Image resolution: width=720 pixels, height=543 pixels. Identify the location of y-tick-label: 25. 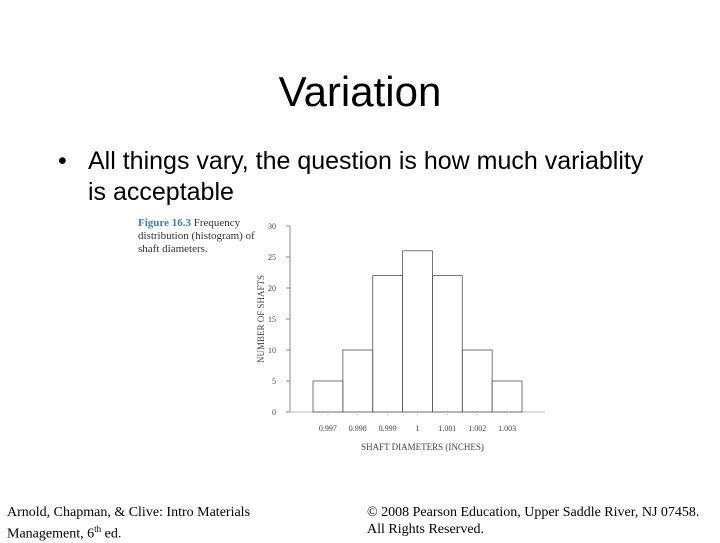
(272, 257).